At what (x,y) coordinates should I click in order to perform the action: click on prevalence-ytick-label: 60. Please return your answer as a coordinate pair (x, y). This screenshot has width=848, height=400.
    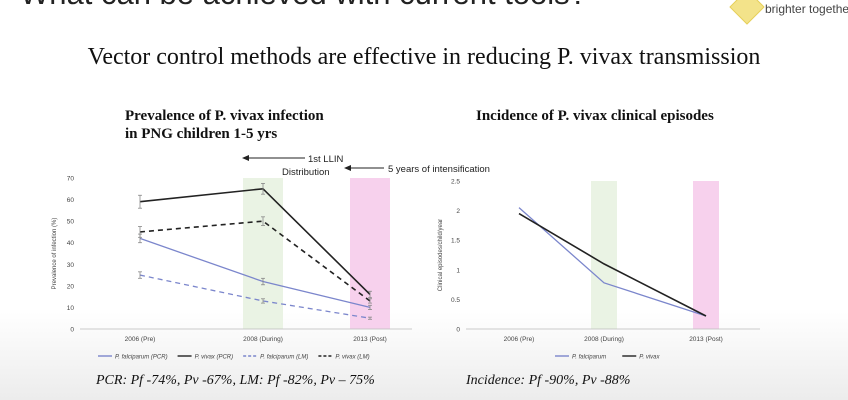
    Looking at the image, I should click on (71, 200).